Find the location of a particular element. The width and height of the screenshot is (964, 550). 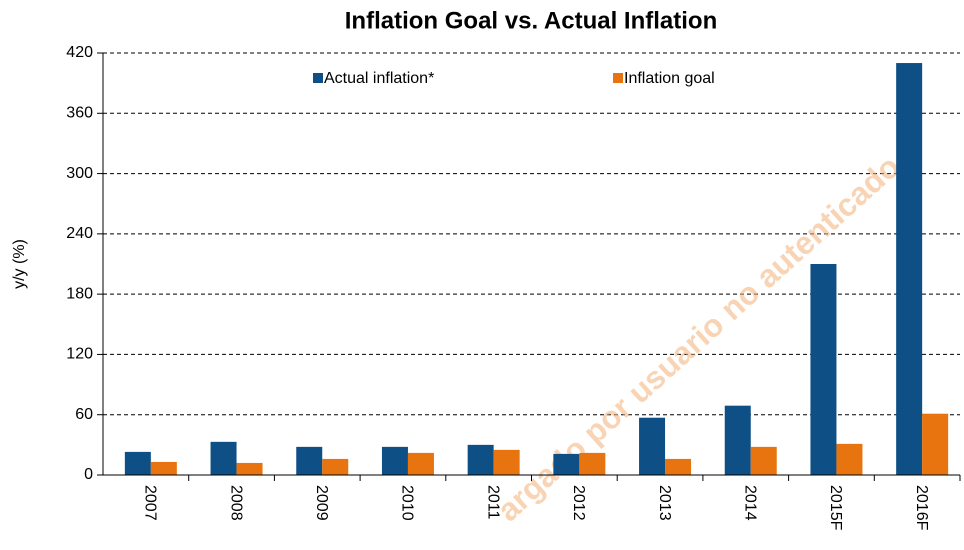

y-tick-label: 120 is located at coordinates (79, 354).